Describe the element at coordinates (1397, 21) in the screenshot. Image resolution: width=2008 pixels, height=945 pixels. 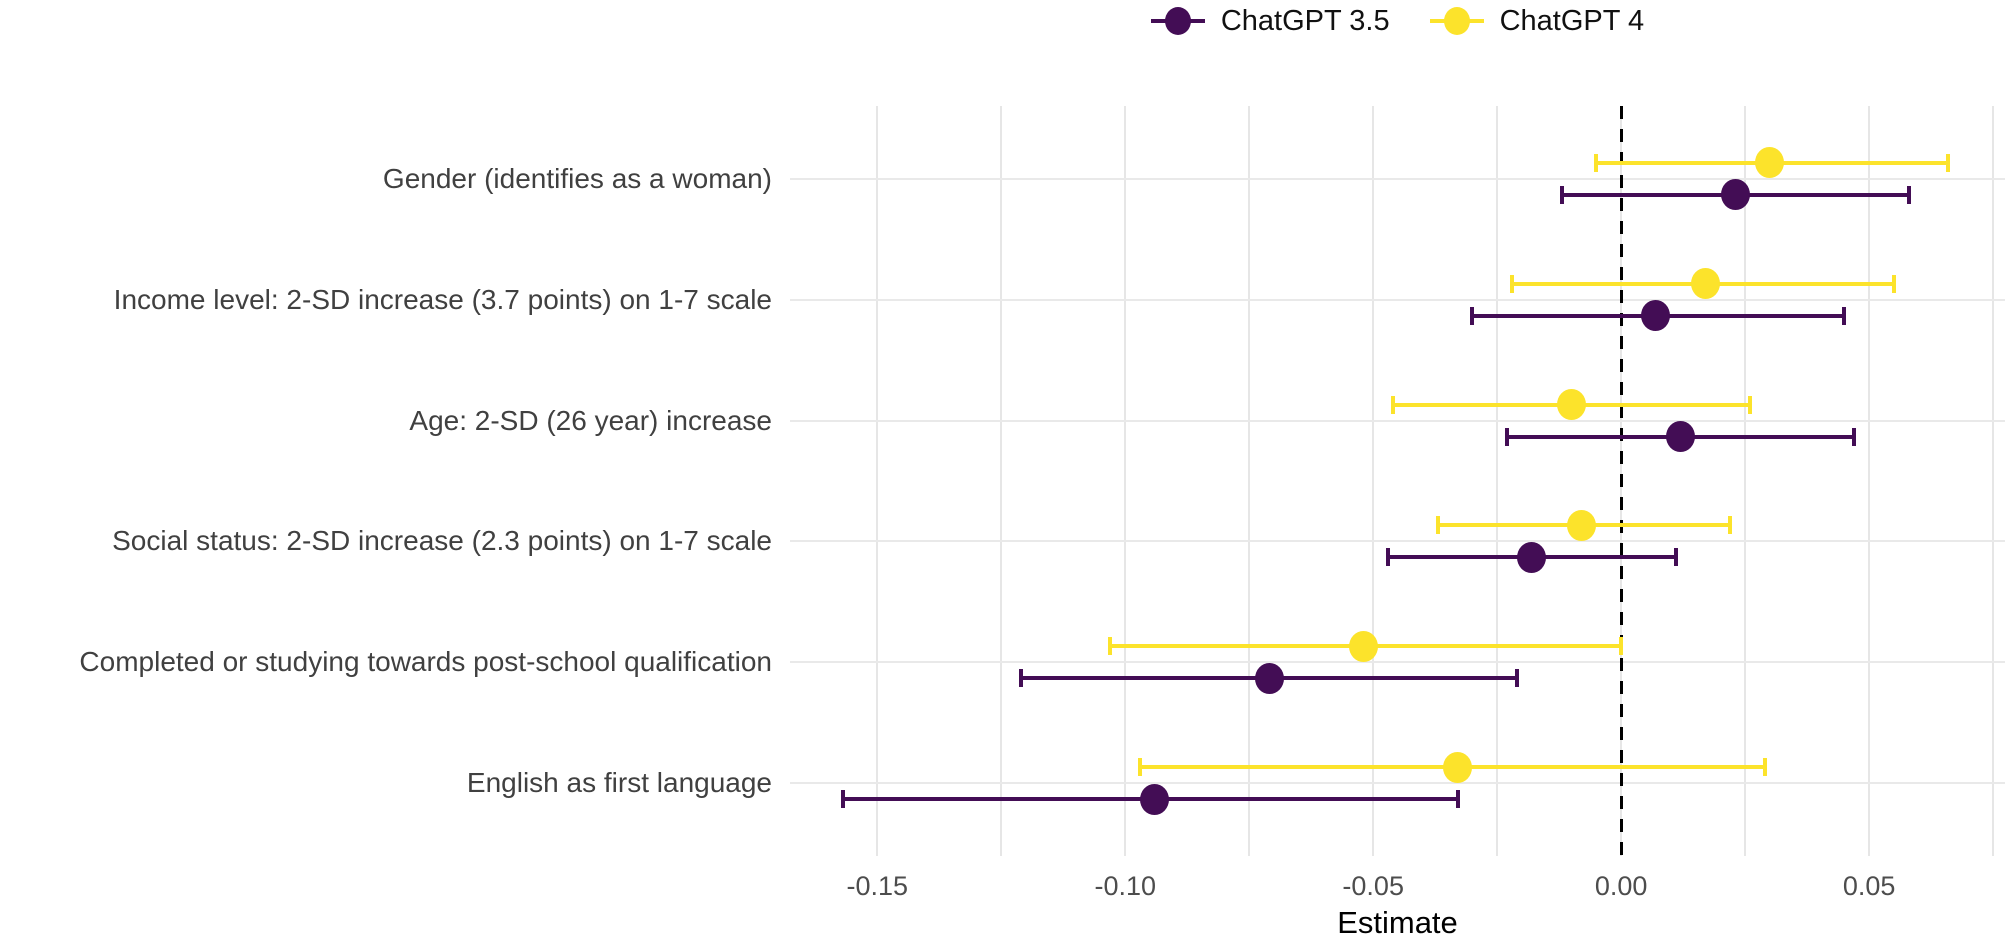
I see `legend: ChatGPT 3.5 ChatGPT 4` at that location.